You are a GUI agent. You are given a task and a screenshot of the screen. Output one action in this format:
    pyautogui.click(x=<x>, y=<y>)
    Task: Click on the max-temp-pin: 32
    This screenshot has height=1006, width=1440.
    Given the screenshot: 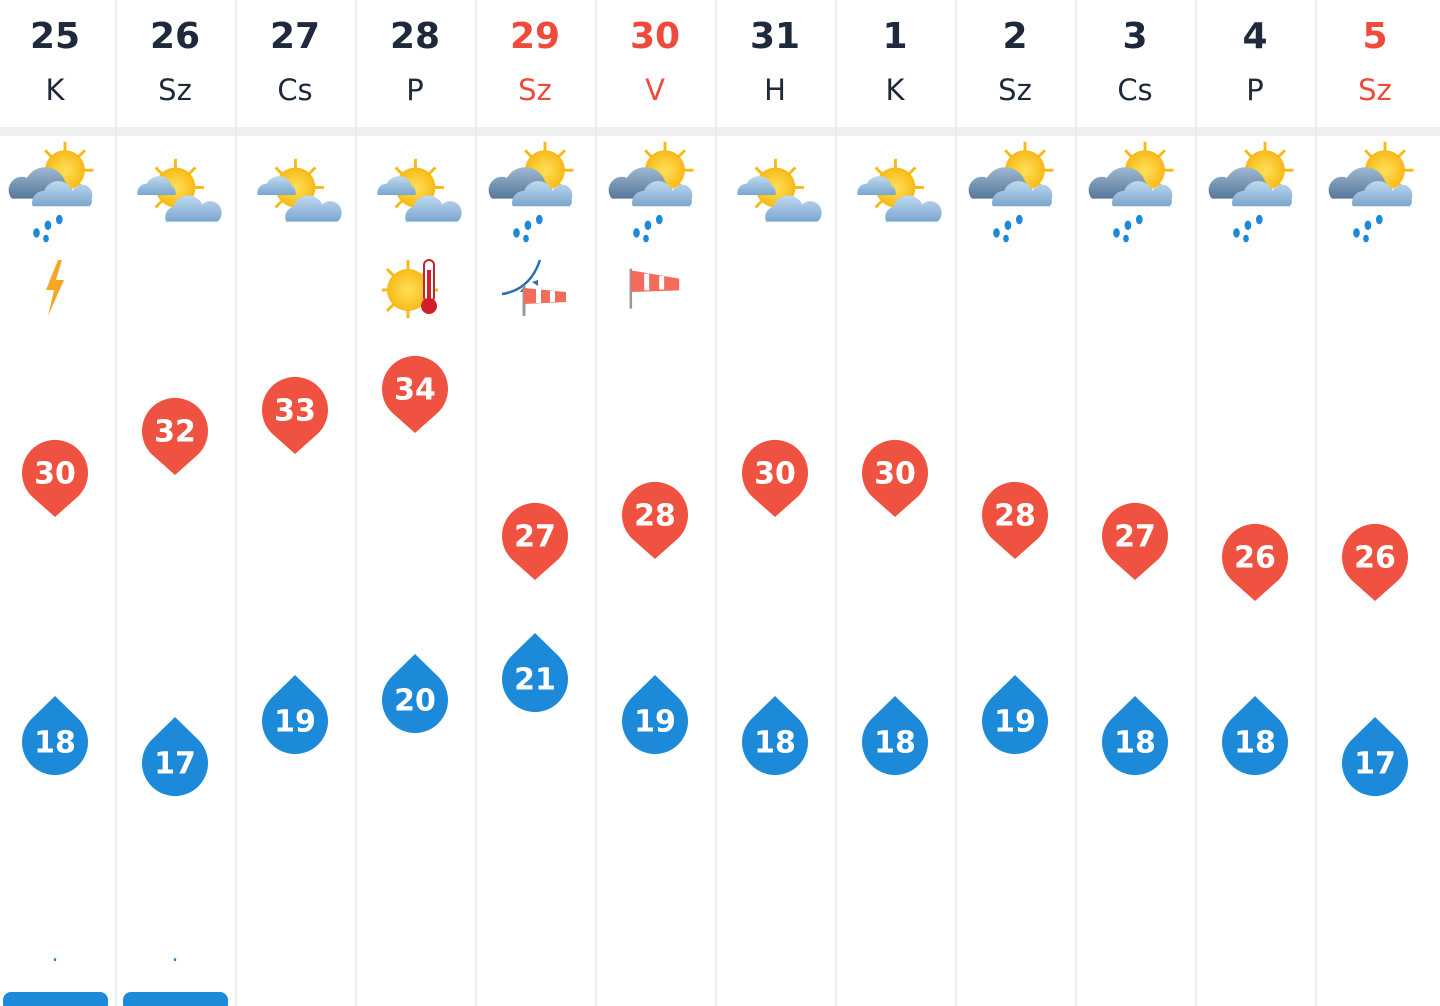 What is the action you would take?
    pyautogui.click(x=175, y=436)
    